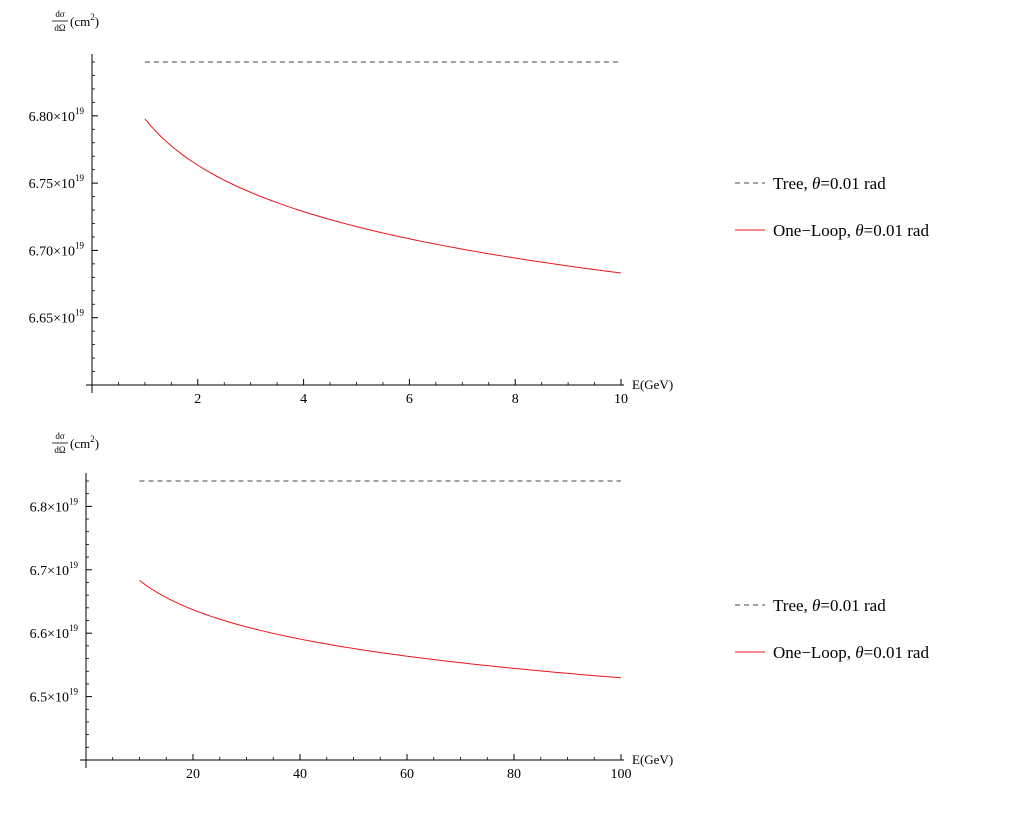 This screenshot has width=1018, height=834. What do you see at coordinates (52, 319) in the screenshot?
I see `y-tick-mantissa: 6.65×10` at bounding box center [52, 319].